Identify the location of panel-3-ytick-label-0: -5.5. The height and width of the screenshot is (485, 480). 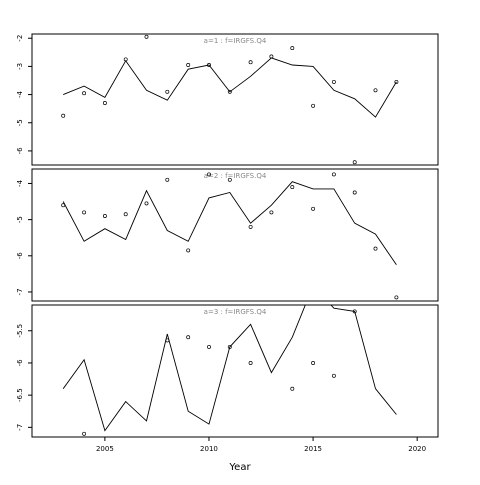
(20, 331).